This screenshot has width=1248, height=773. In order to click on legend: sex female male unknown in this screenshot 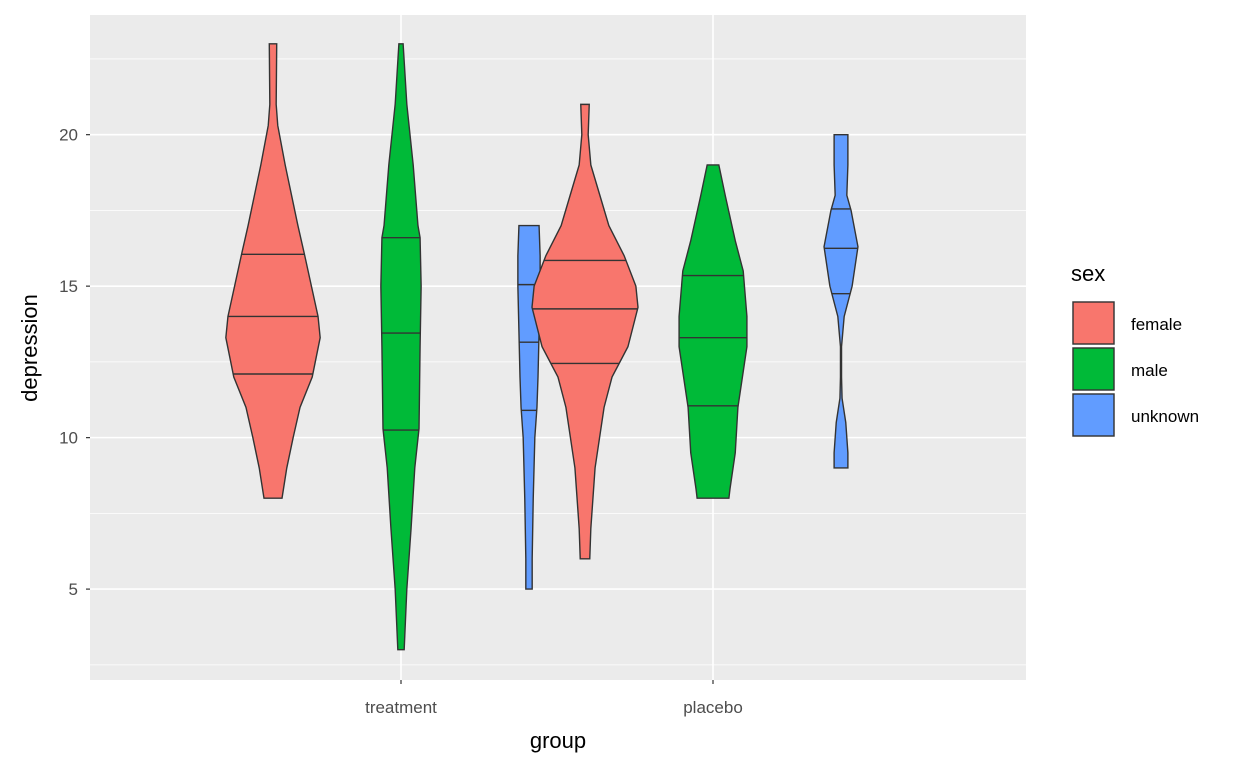, I will do `click(1135, 349)`.